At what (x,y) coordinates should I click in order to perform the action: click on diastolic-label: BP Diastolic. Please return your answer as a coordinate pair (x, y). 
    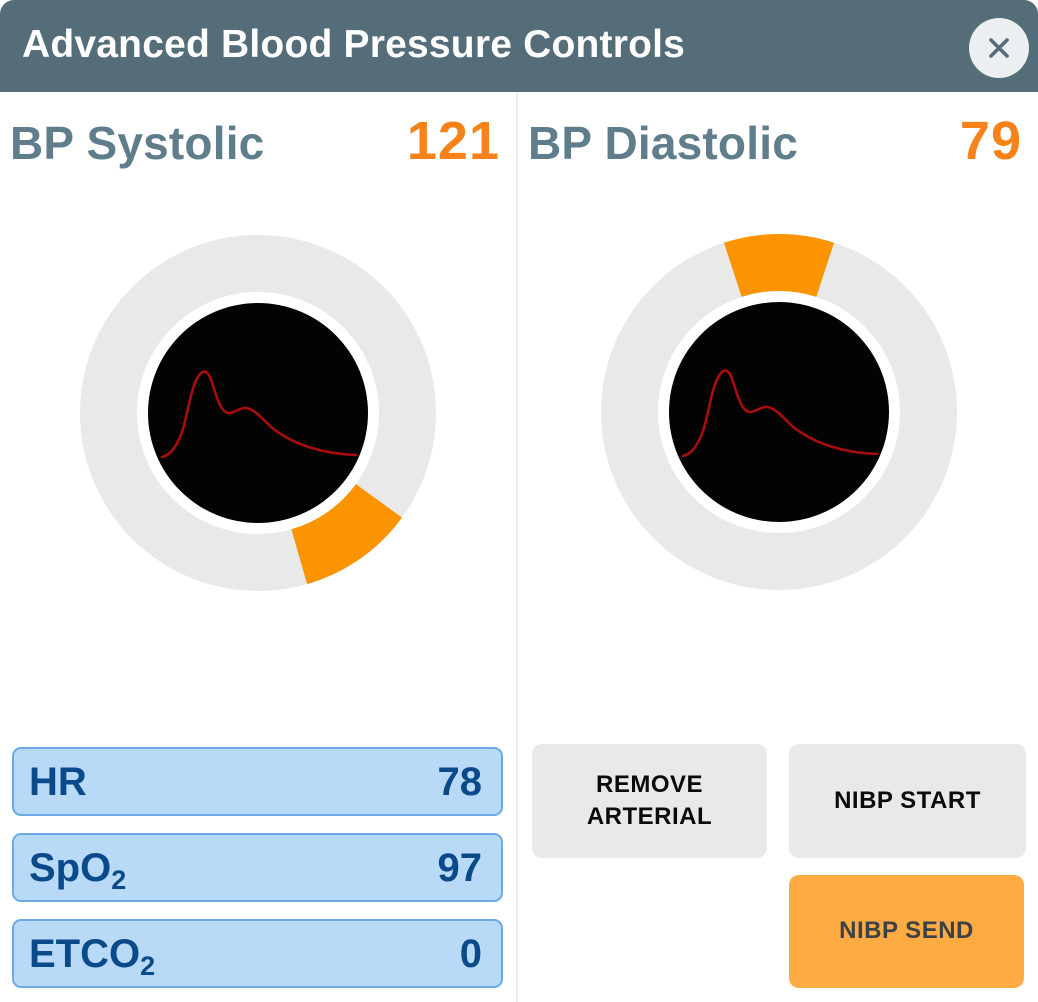
    Looking at the image, I should click on (663, 143).